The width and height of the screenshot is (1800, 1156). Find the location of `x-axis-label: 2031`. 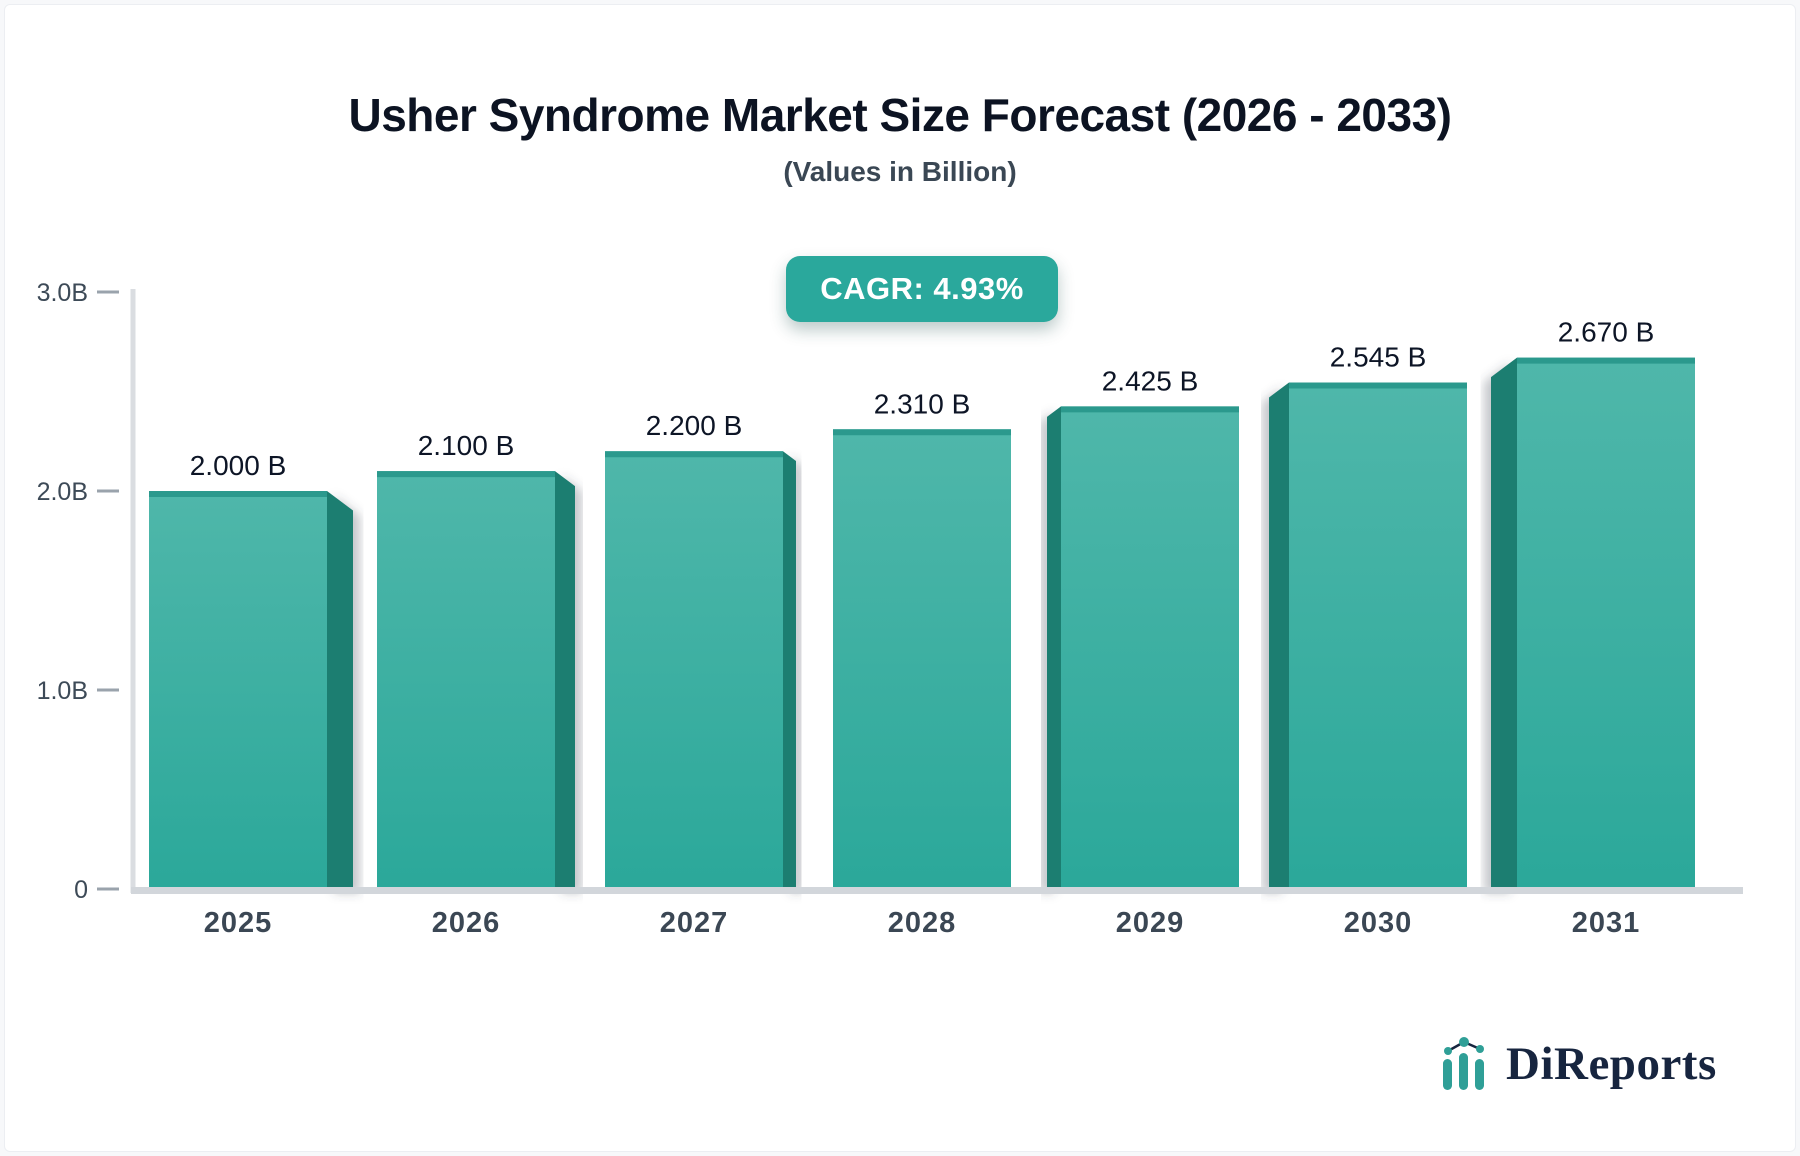

x-axis-label: 2031 is located at coordinates (1606, 923).